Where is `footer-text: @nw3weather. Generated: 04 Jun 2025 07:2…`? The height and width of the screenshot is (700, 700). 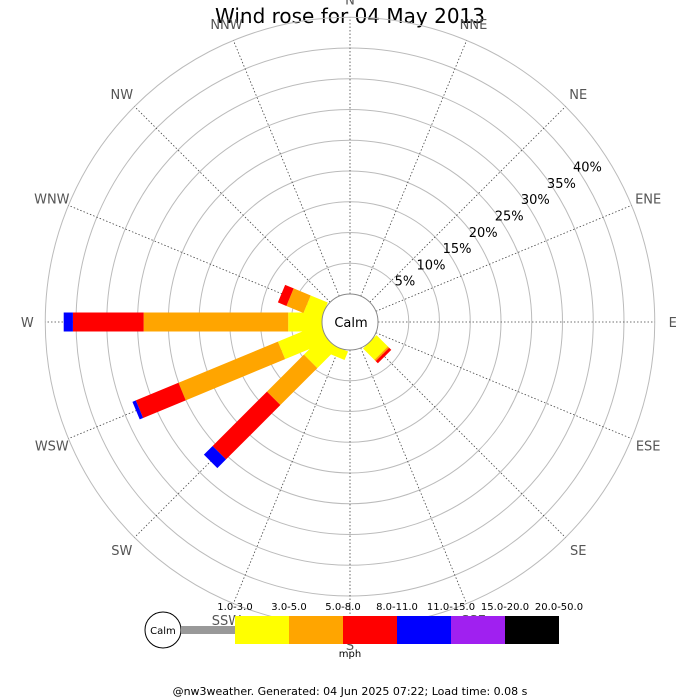 footer-text: @nw3weather. Generated: 04 Jun 2025 07:2… is located at coordinates (350, 691).